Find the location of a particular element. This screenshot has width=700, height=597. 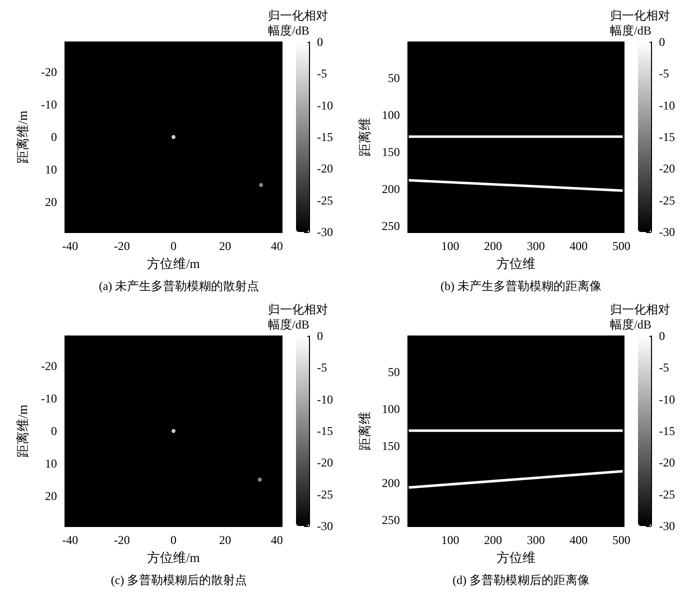

text: (c) 多普勒模糊后的散射点 is located at coordinates (179, 580).